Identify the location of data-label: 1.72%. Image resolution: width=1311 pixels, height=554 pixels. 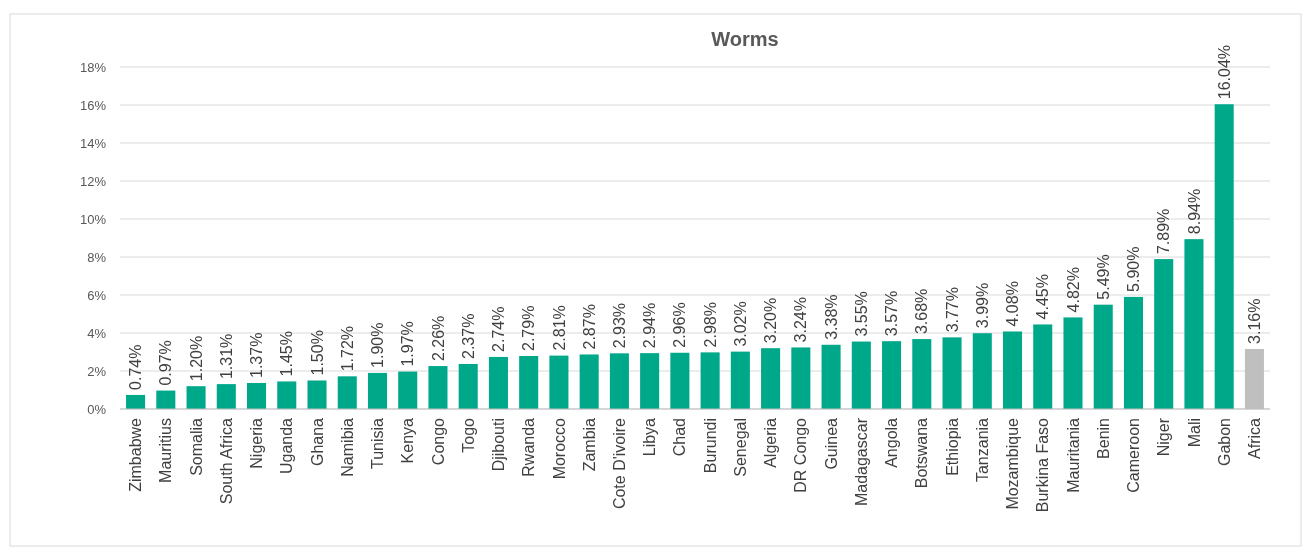
(347, 348).